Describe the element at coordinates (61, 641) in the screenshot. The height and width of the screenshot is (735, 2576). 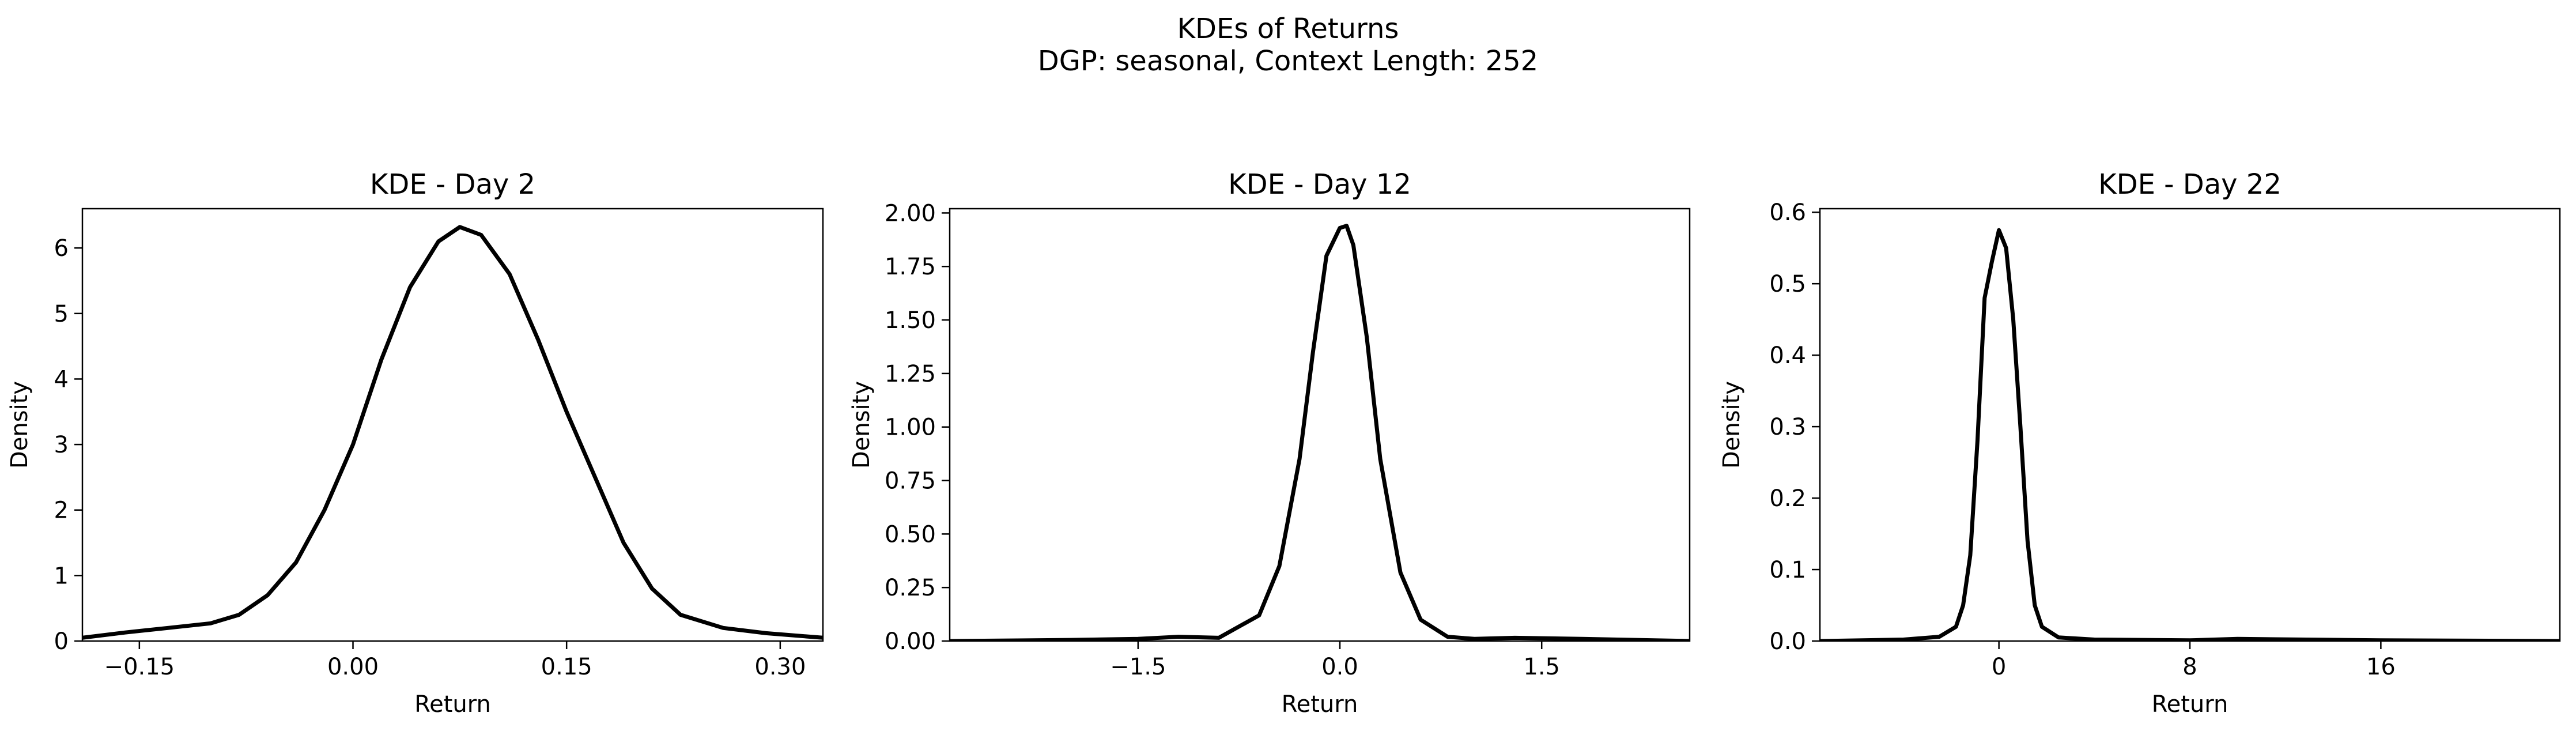
I see `chart1-y-tick-label: 0` at that location.